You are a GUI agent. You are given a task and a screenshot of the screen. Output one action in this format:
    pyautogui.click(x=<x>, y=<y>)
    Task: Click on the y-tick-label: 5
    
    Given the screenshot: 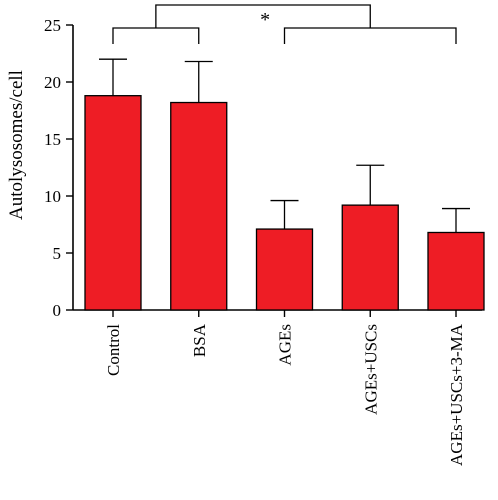 What is the action you would take?
    pyautogui.click(x=57, y=253)
    